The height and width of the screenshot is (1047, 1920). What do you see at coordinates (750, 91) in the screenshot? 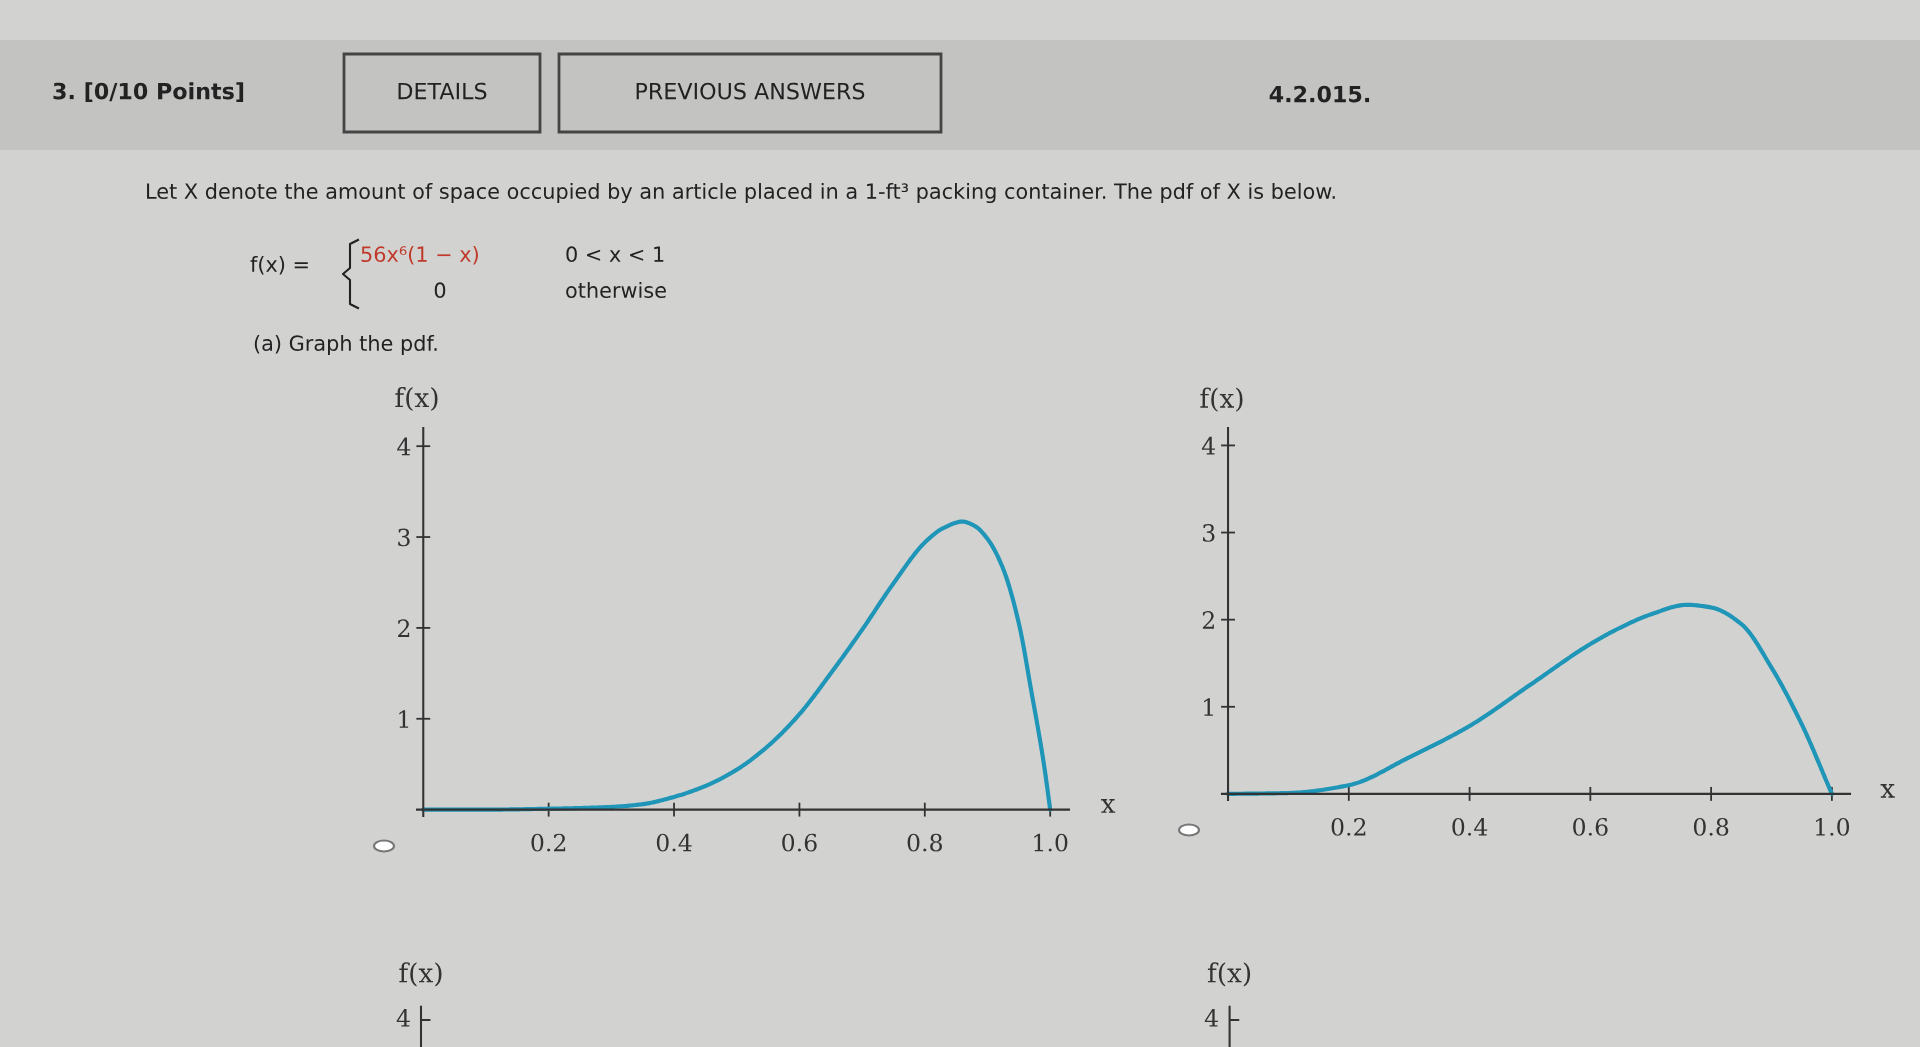
I see `text: PREVIOUS ANSWERS` at bounding box center [750, 91].